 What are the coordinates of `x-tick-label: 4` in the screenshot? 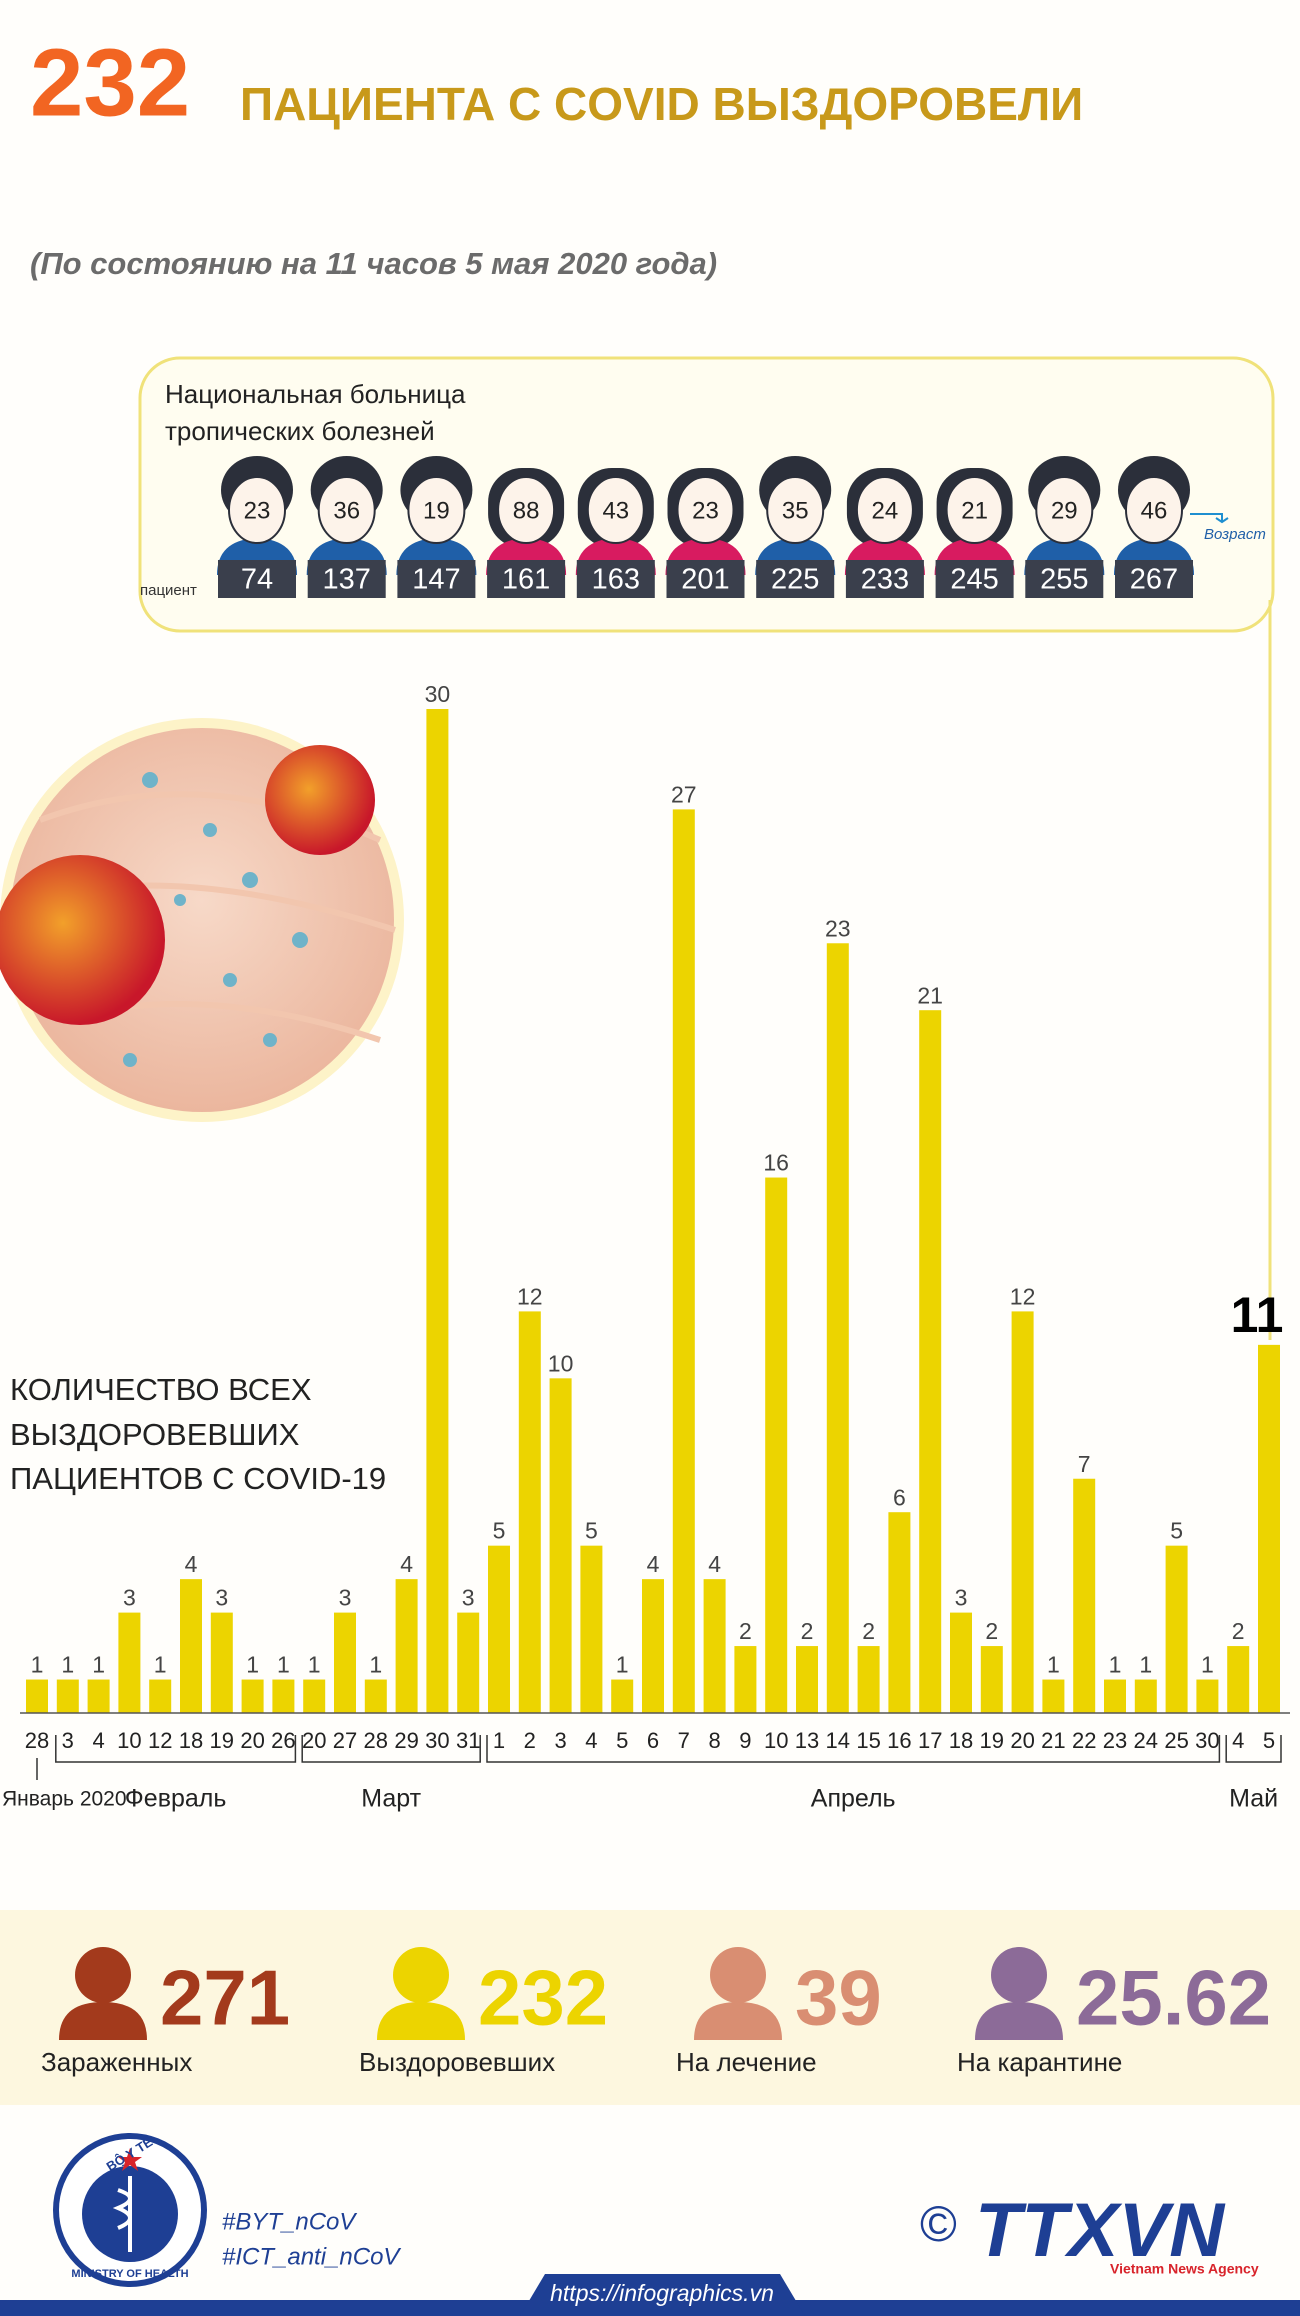 It's located at (98, 1740).